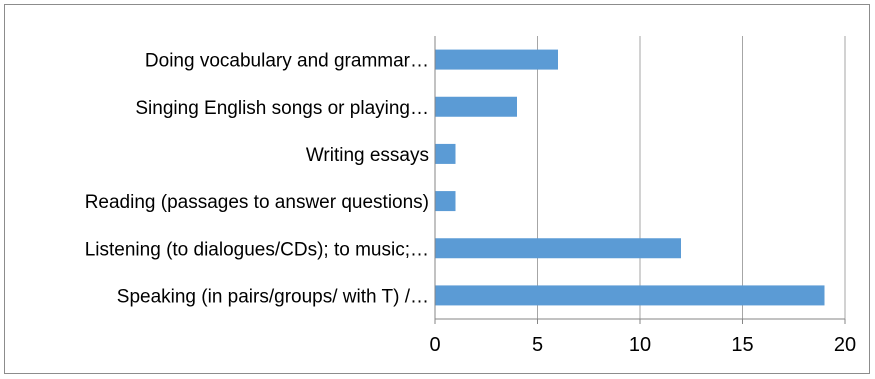  I want to click on x-tick-label-2: 10, so click(640, 345).